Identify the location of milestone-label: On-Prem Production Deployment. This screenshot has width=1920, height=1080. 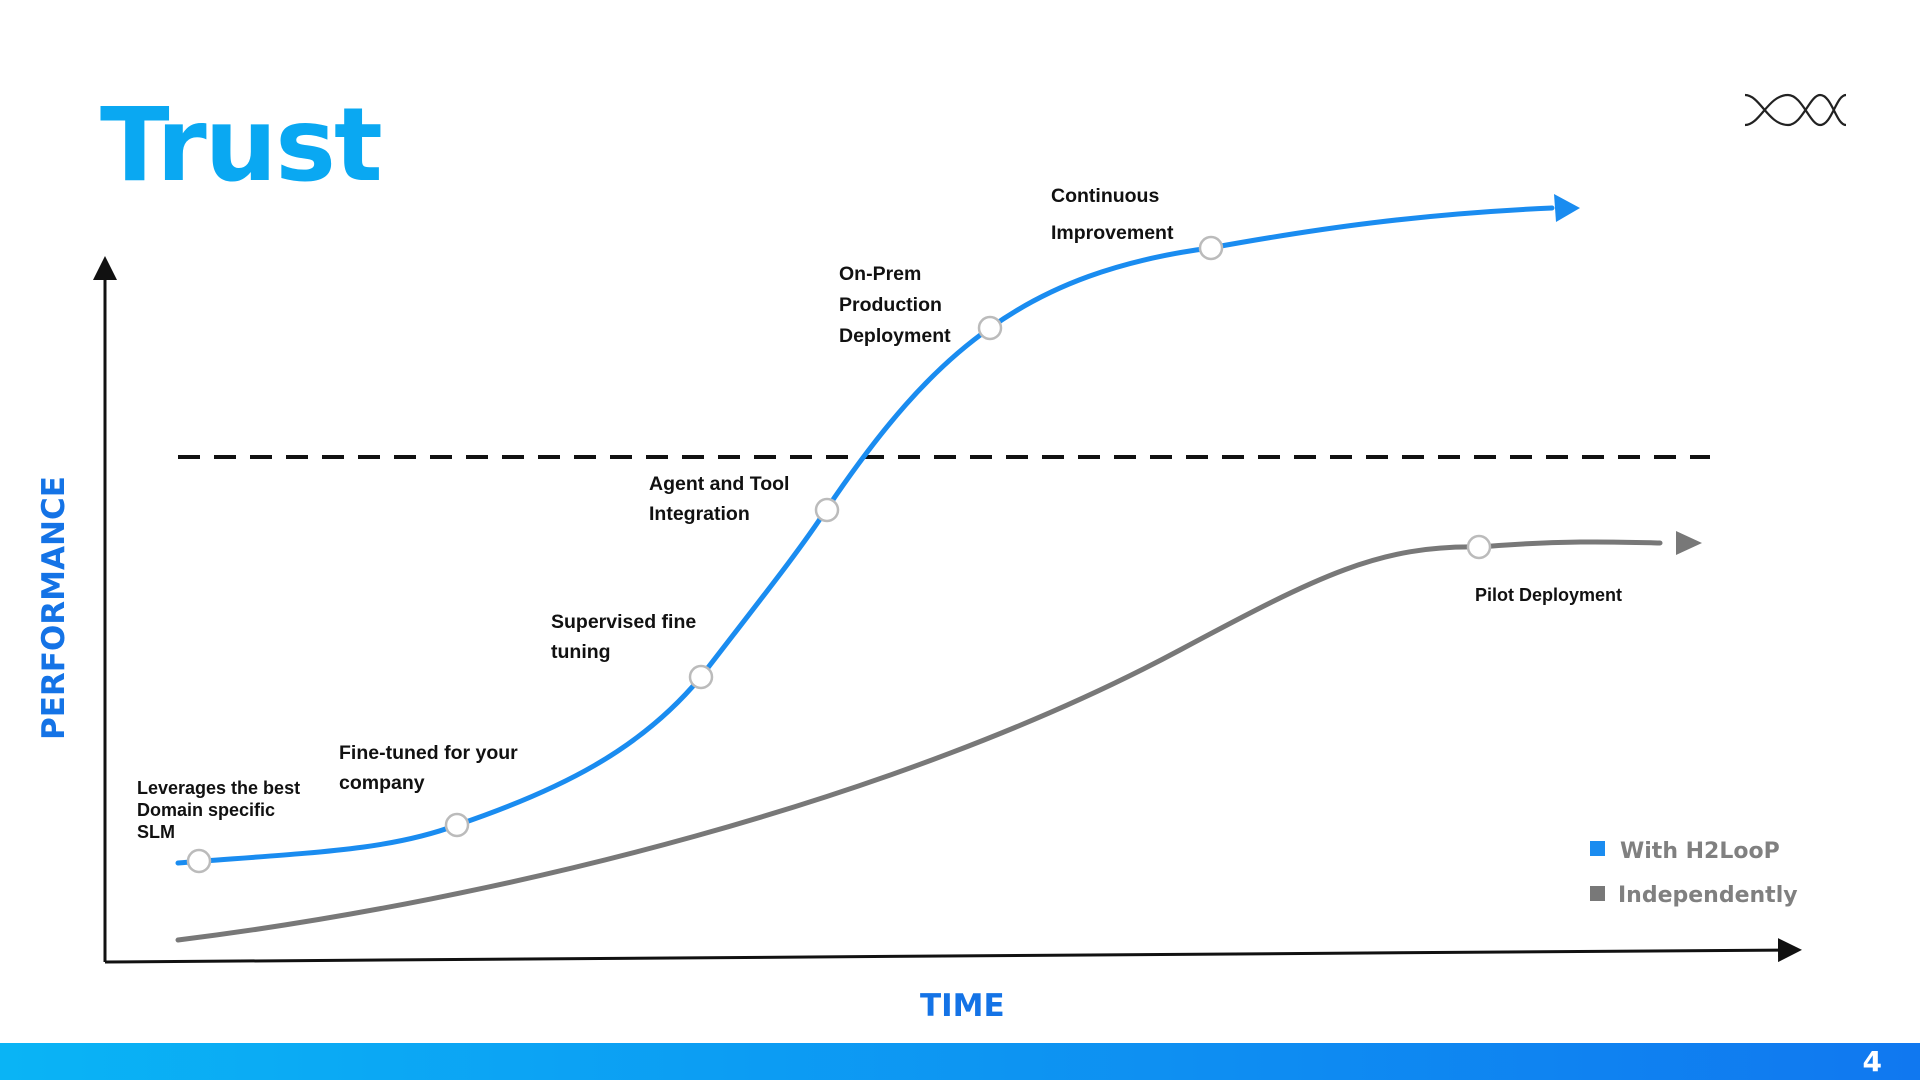
(895, 305).